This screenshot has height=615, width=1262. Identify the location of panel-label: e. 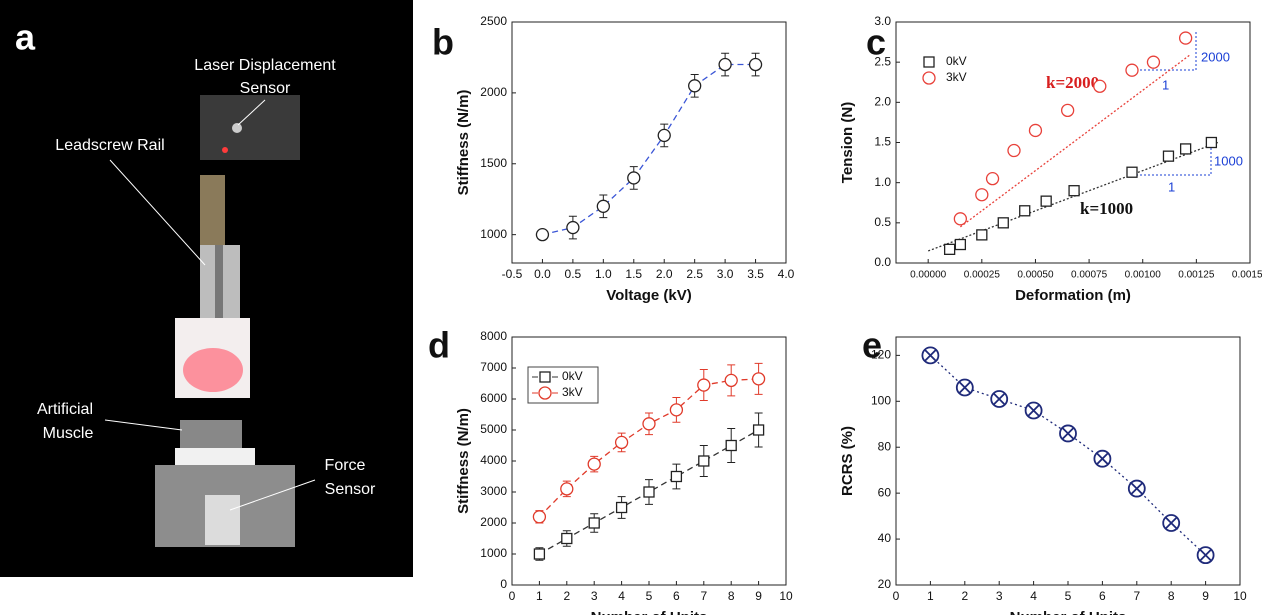
(872, 345).